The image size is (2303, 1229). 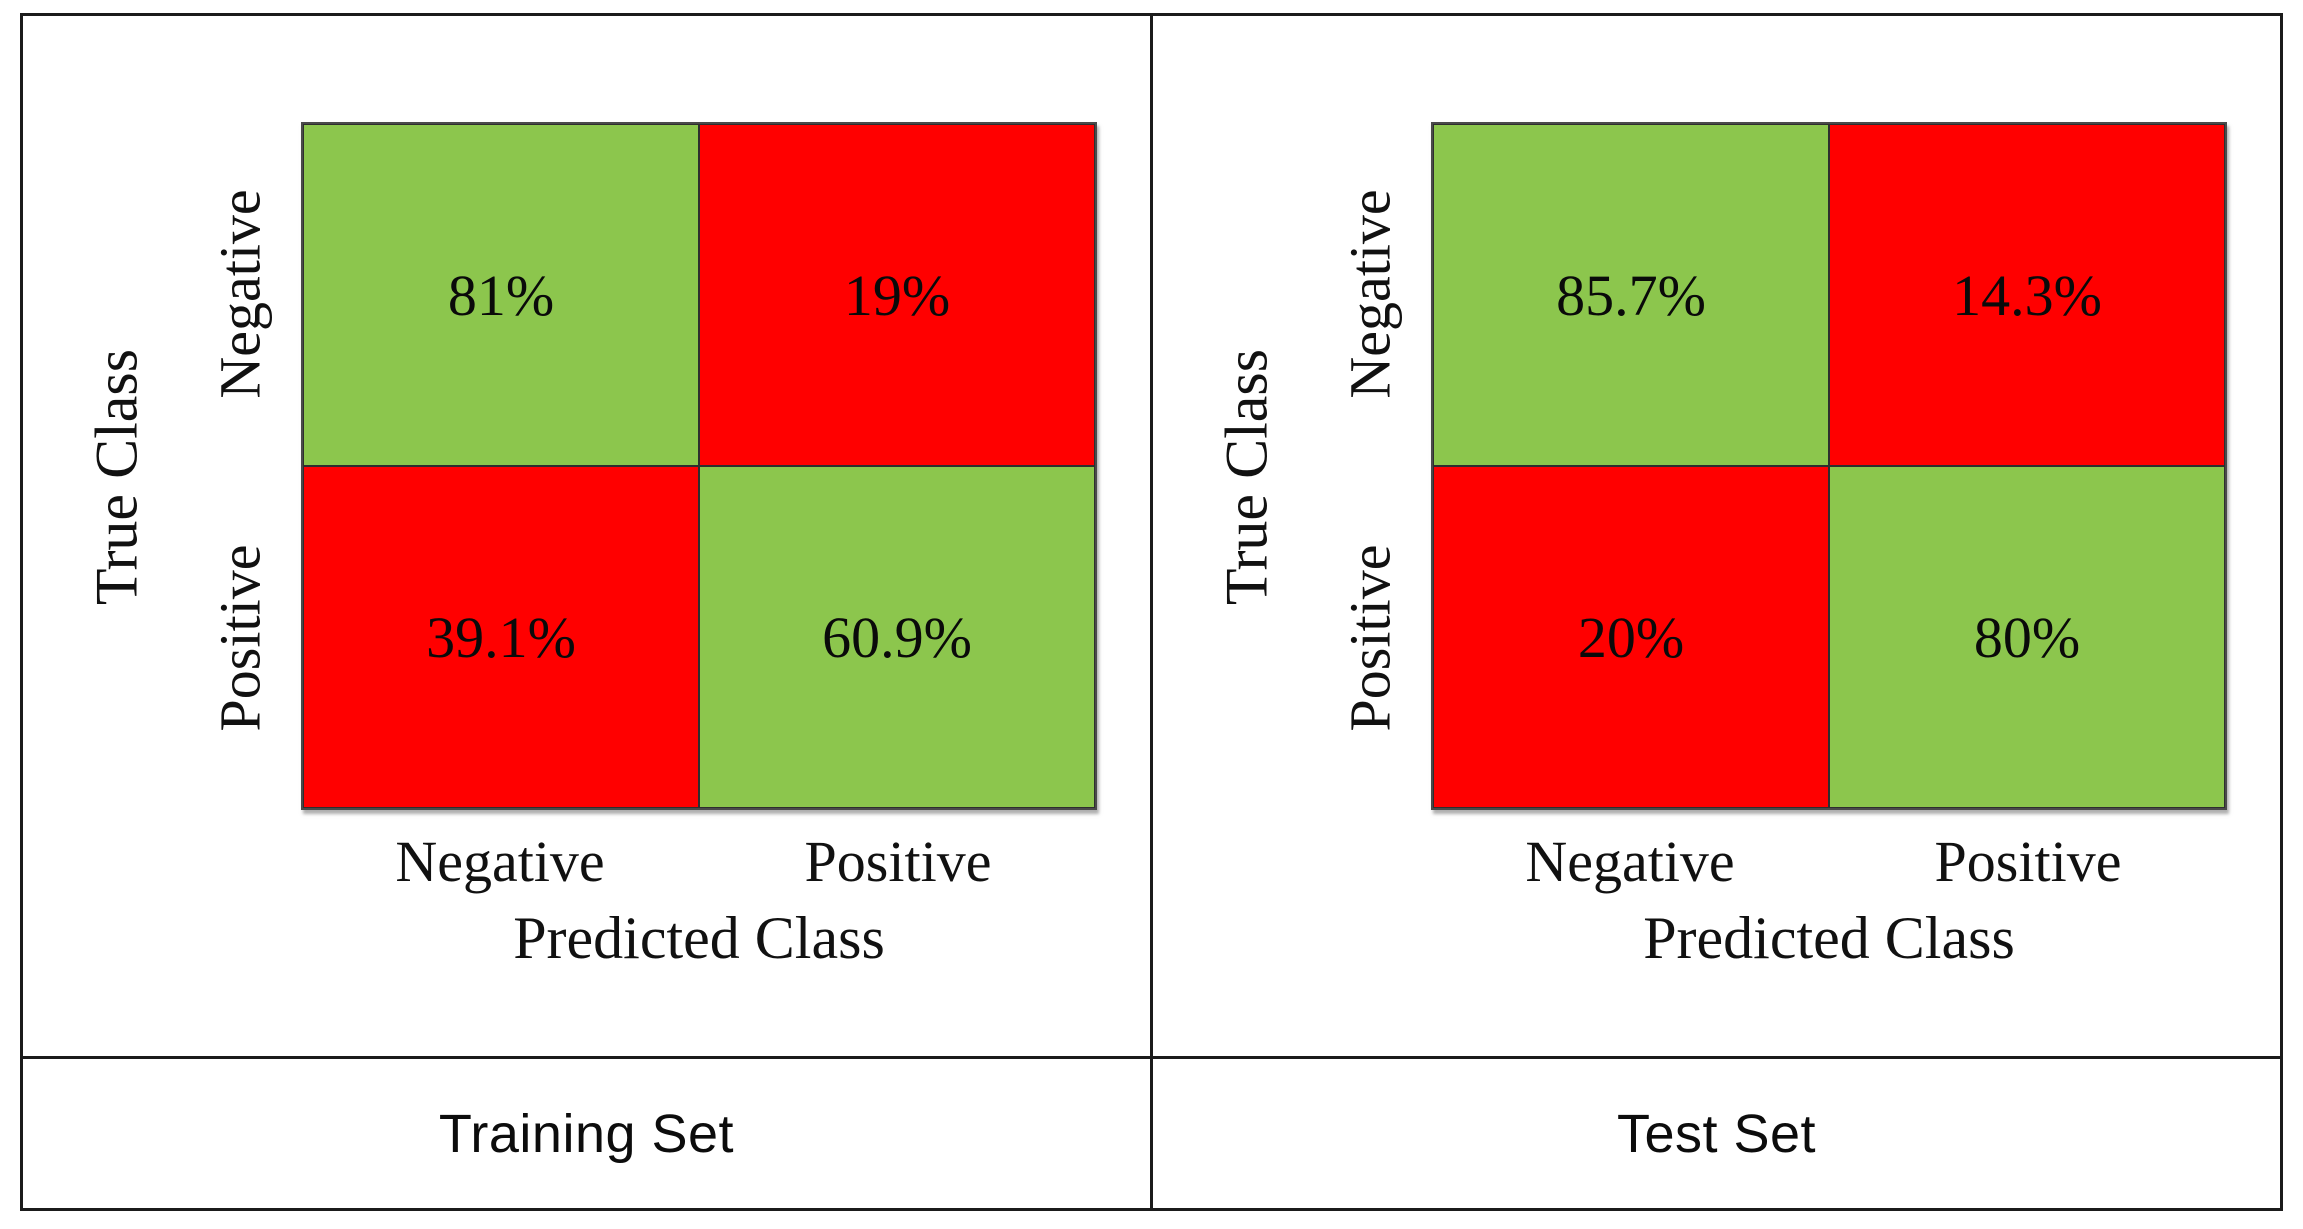 I want to click on panel-caption: Training Set, so click(x=586, y=1133).